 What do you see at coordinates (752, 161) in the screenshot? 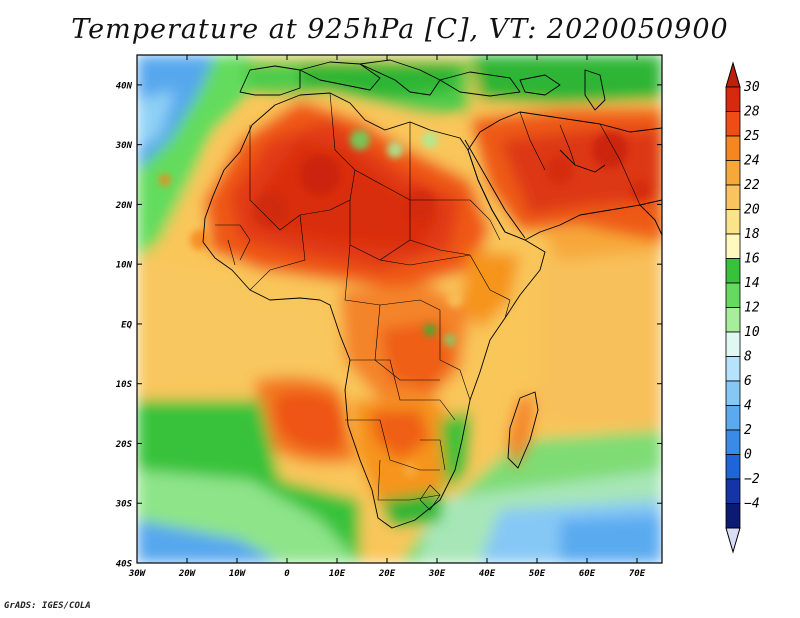
I see `colorbar-label: 24` at bounding box center [752, 161].